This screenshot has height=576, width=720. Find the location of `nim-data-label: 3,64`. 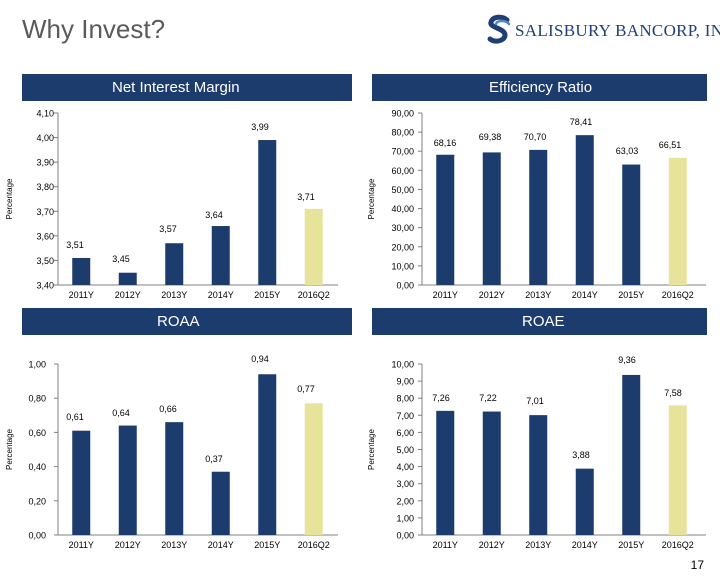

nim-data-label: 3,64 is located at coordinates (214, 215).